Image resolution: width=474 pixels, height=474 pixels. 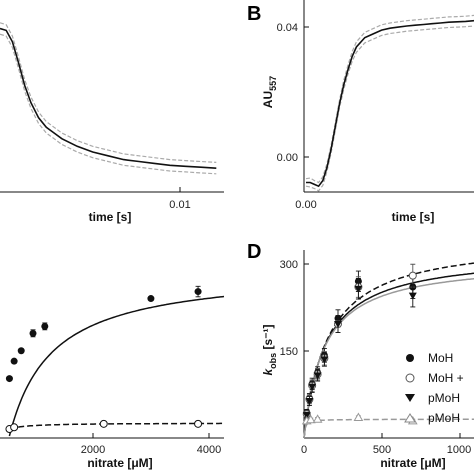 What do you see at coordinates (119, 463) in the screenshot?
I see `panel-c-x-label: nitrate [μM]` at bounding box center [119, 463].